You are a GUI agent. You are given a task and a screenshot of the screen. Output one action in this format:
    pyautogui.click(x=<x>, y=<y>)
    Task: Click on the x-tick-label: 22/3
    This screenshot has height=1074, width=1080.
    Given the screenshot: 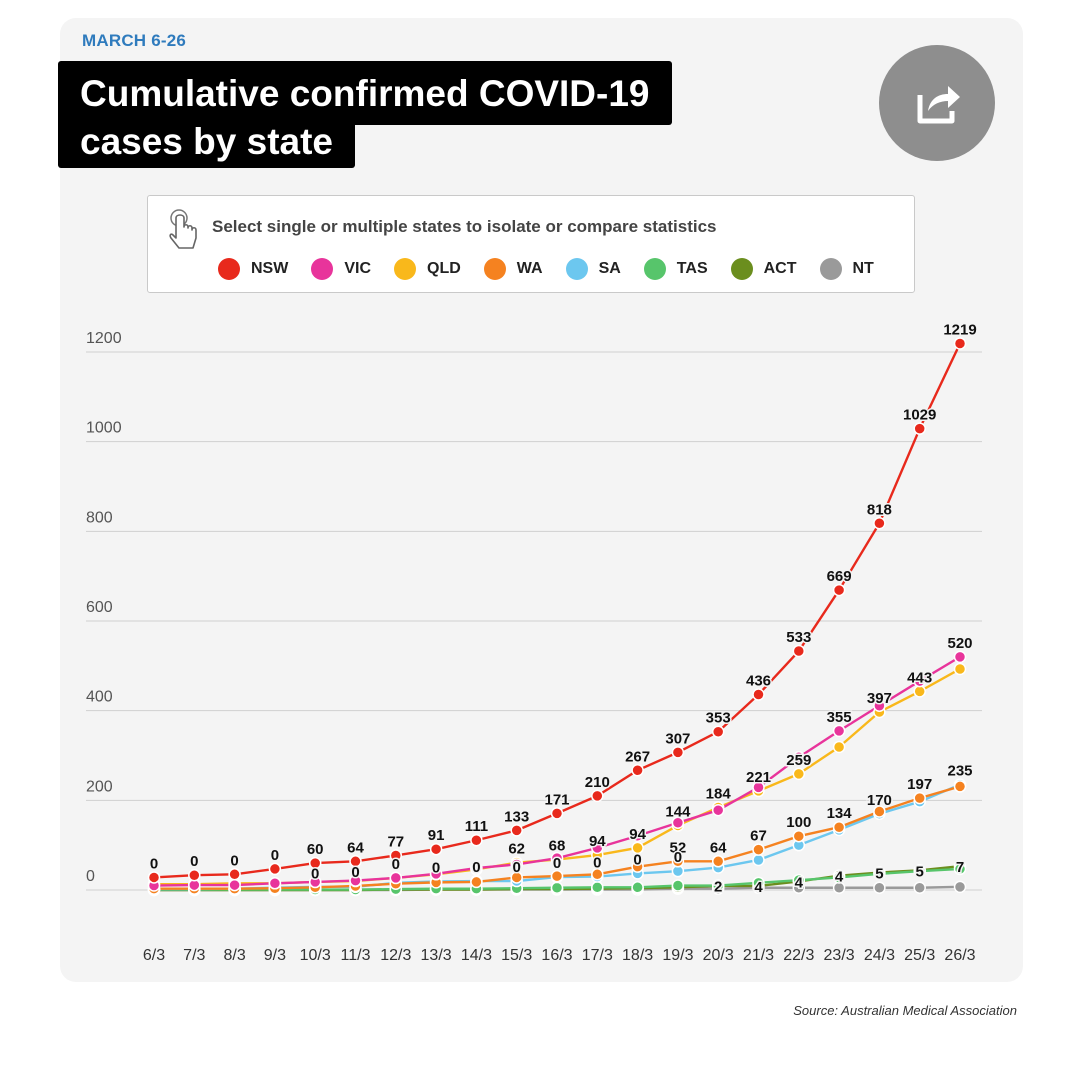 What is the action you would take?
    pyautogui.click(x=798, y=955)
    